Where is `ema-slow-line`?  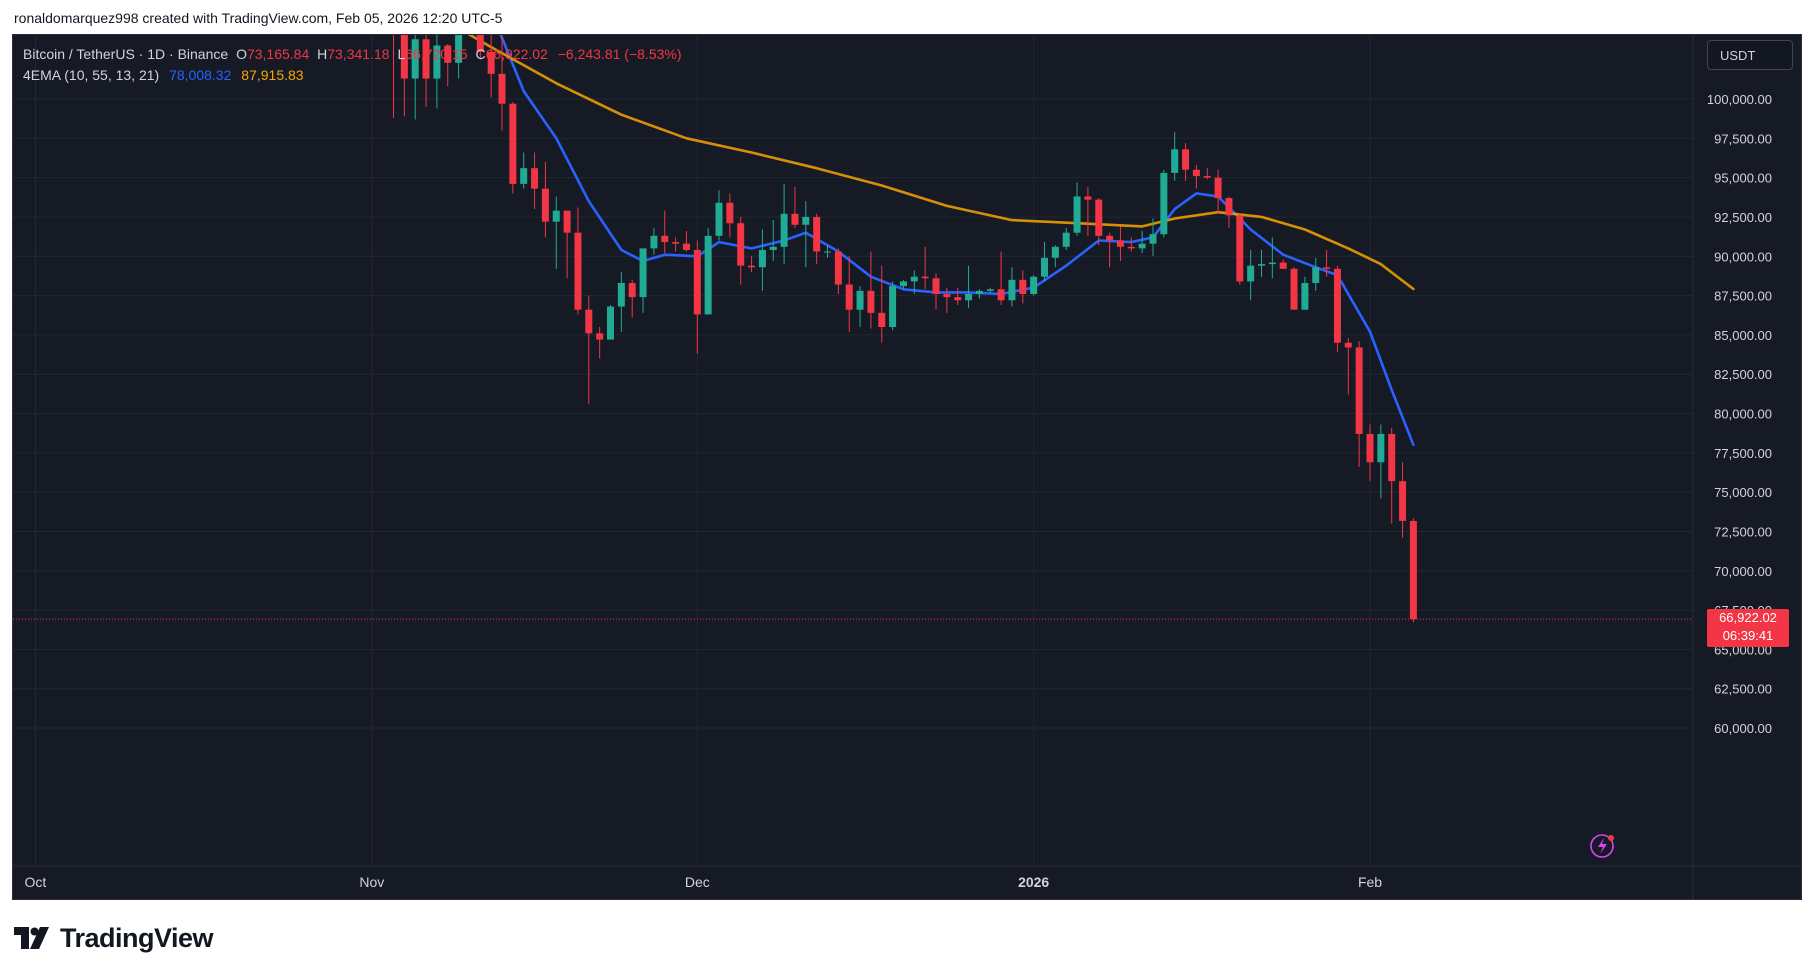 ema-slow-line is located at coordinates (941, 163).